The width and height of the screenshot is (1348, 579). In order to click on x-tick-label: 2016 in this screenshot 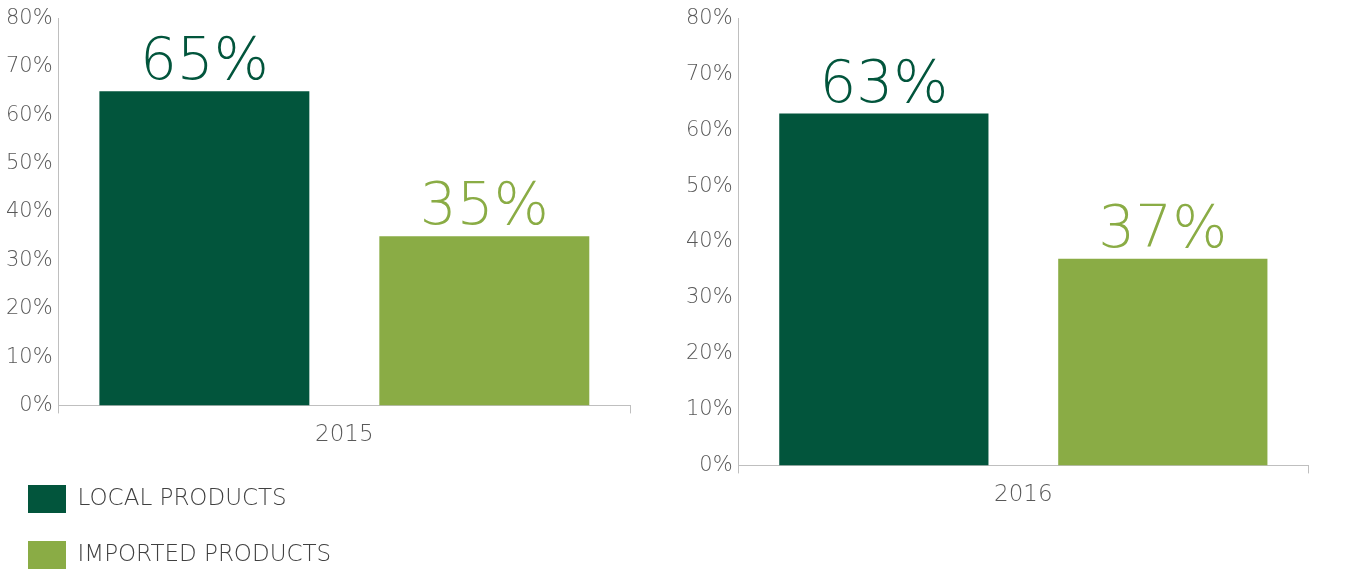, I will do `click(1023, 493)`.